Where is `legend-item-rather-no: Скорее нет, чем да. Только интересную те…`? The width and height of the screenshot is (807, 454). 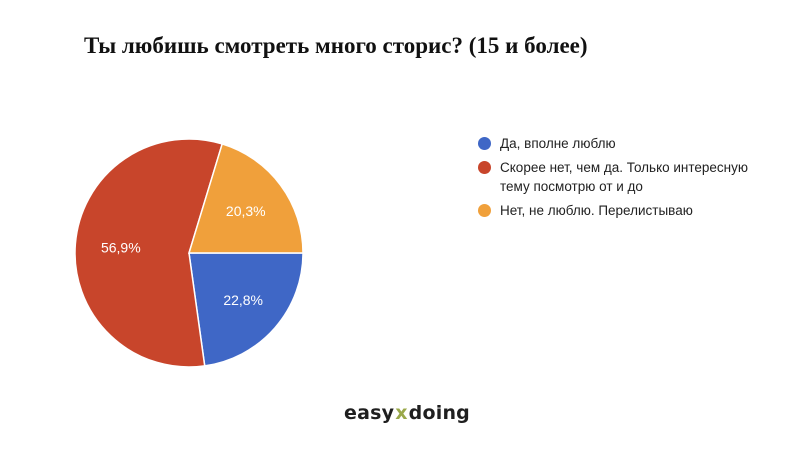
legend-item-rather-no: Скорее нет, чем да. Только интересную те… is located at coordinates (628, 177).